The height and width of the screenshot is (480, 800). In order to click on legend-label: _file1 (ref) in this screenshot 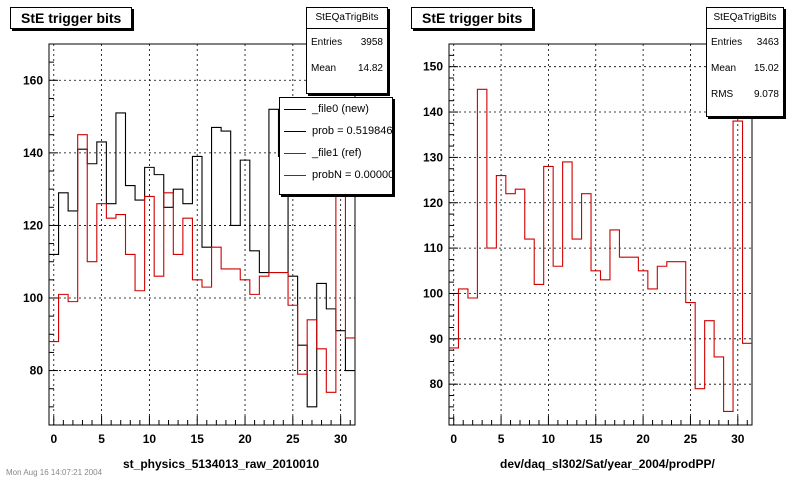, I will do `click(337, 153)`.